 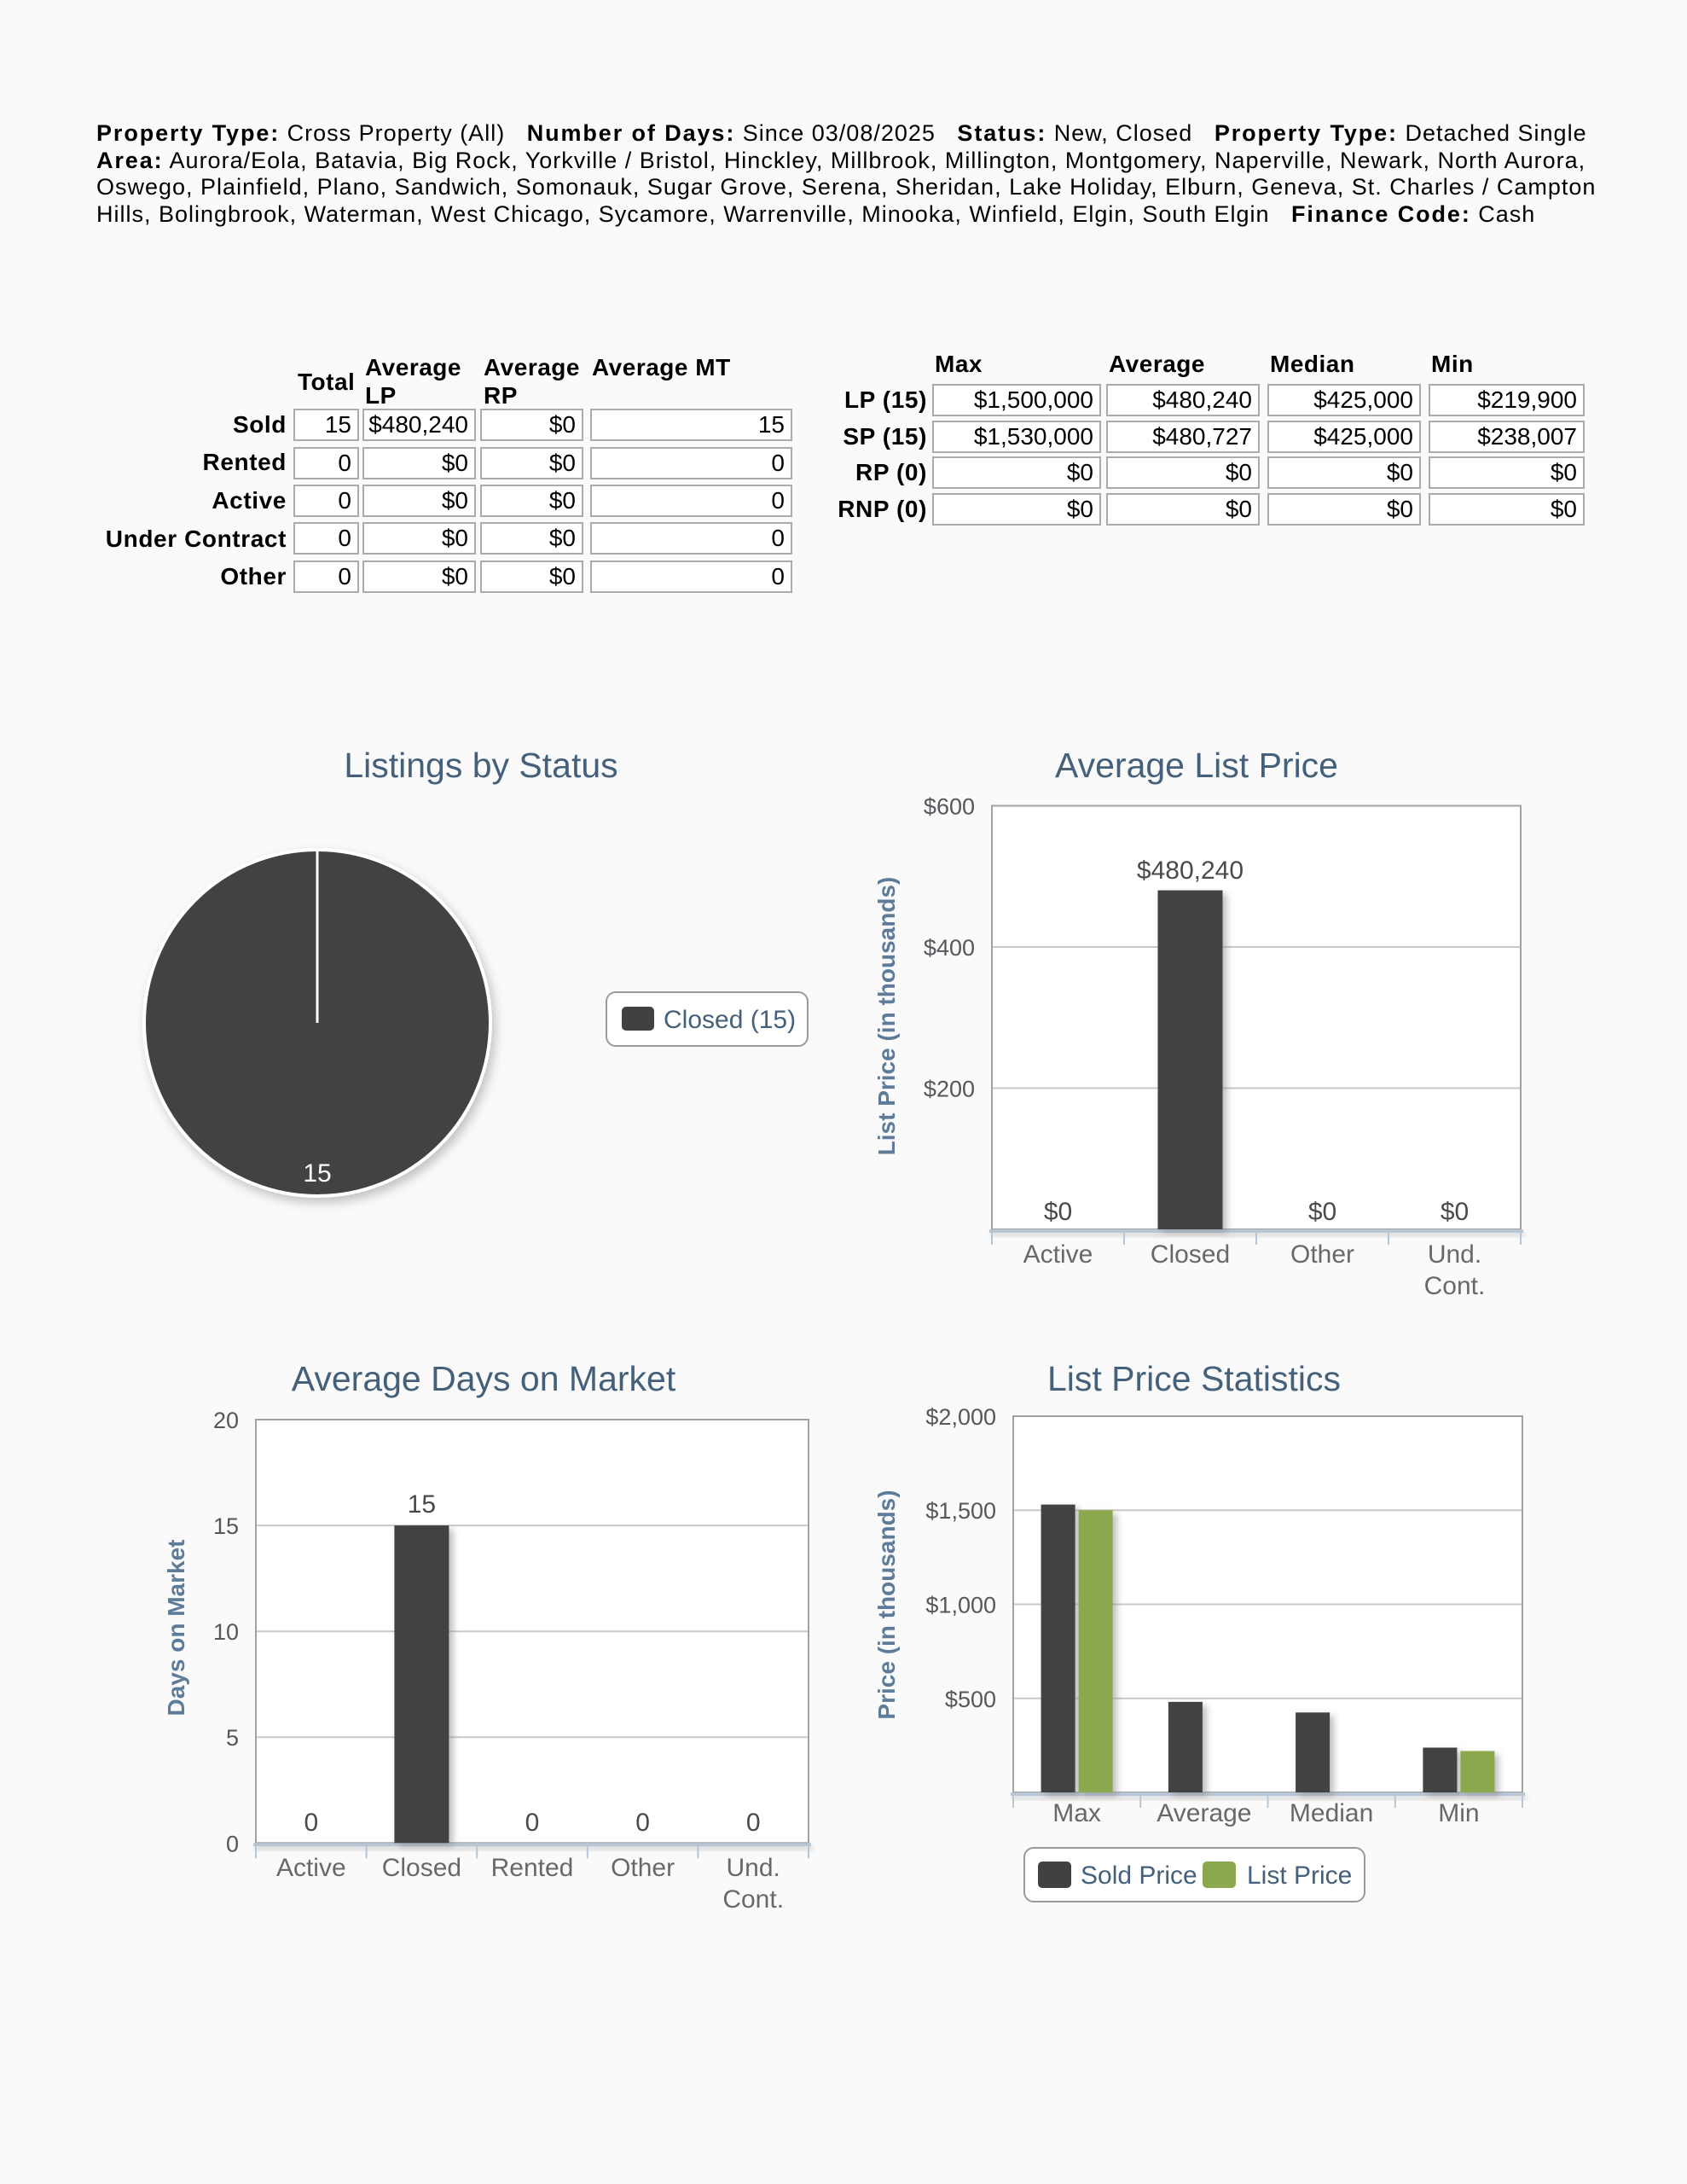 What do you see at coordinates (1204, 1813) in the screenshot?
I see `svg-text: Average` at bounding box center [1204, 1813].